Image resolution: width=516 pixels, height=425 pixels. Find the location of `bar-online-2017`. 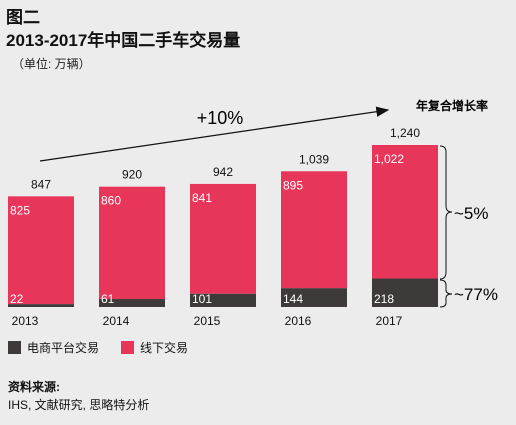

bar-online-2017 is located at coordinates (405, 292).